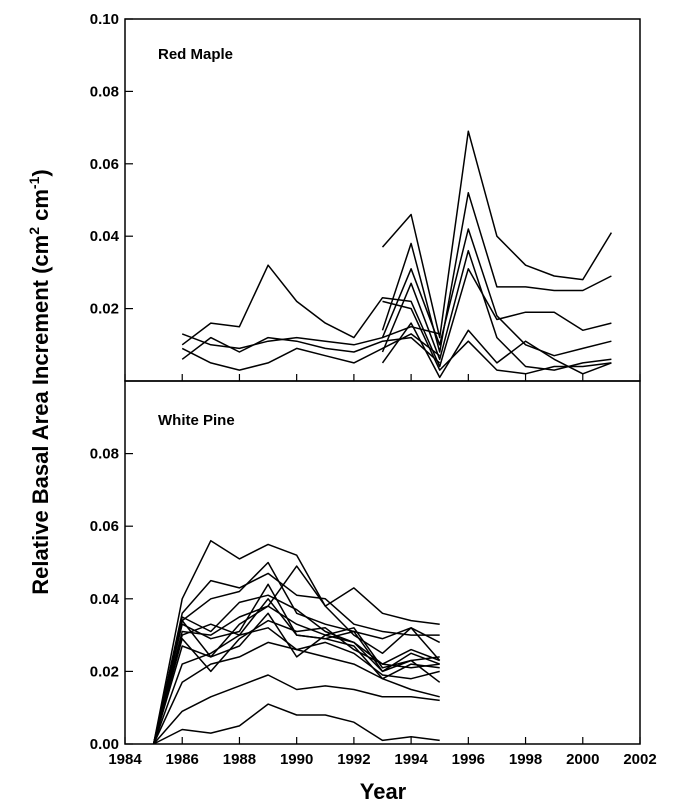 This screenshot has height=807, width=678. Describe the element at coordinates (195, 54) in the screenshot. I see `top-panel-title: Red Maple` at that location.